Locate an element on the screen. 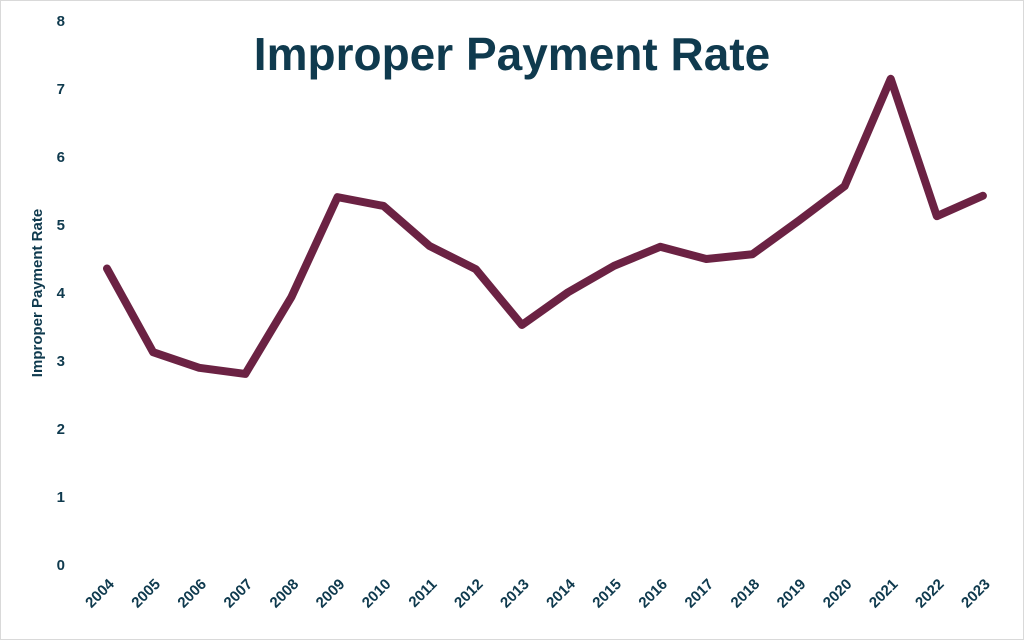  x-tick-label: 2004 is located at coordinates (100, 593).